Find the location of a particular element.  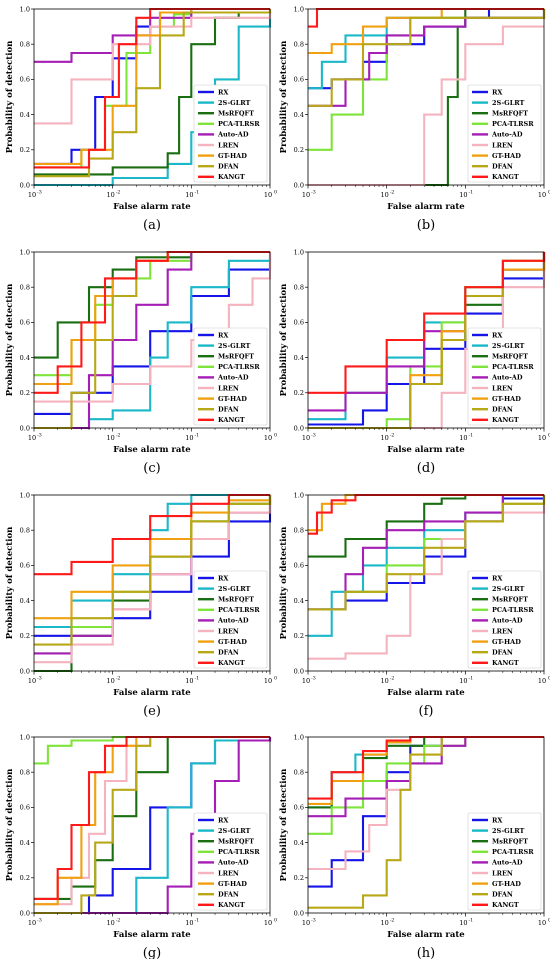

series-line-auto-ad is located at coordinates (426, 776).